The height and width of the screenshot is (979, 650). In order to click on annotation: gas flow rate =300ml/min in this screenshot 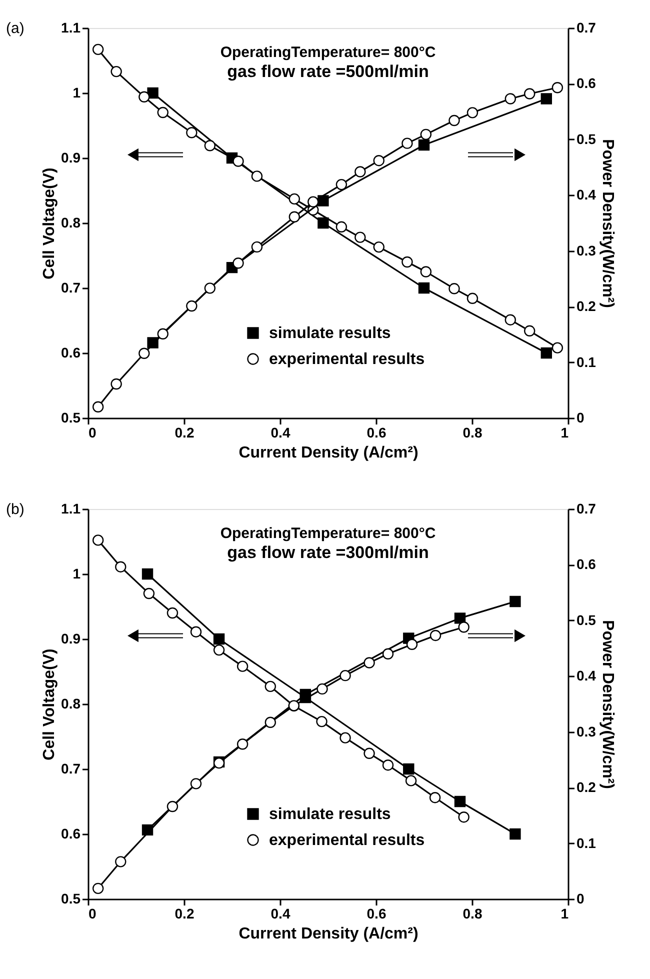, I will do `click(328, 552)`.